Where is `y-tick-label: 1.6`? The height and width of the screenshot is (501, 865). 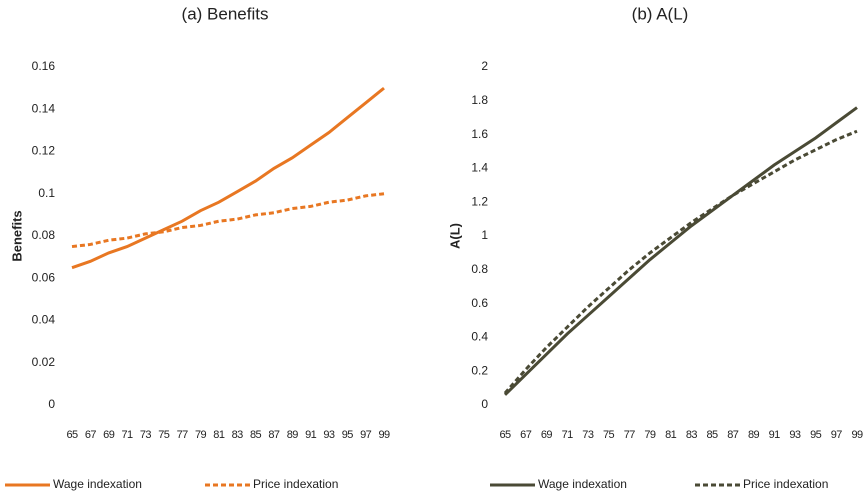 y-tick-label: 1.6 is located at coordinates (479, 134).